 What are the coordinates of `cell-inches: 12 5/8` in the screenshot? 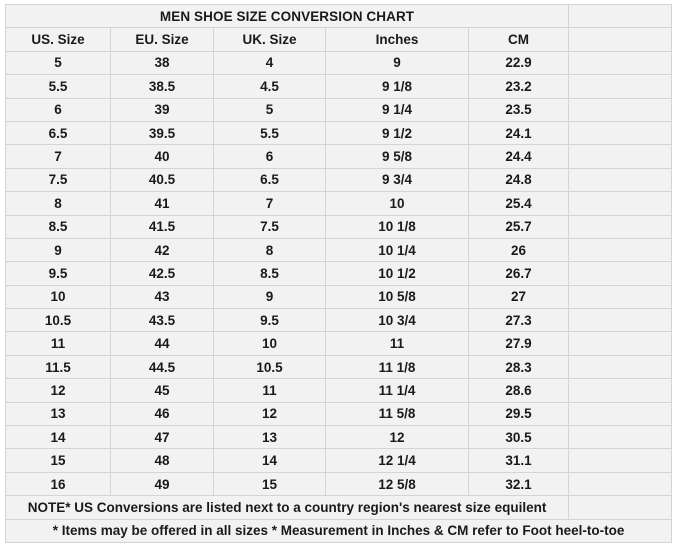 It's located at (397, 484).